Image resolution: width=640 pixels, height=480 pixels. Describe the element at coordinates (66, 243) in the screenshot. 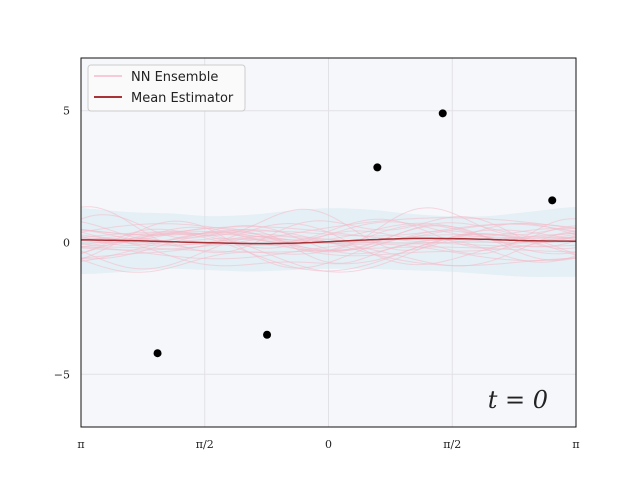

I see `y-tick-label-1: 0` at that location.